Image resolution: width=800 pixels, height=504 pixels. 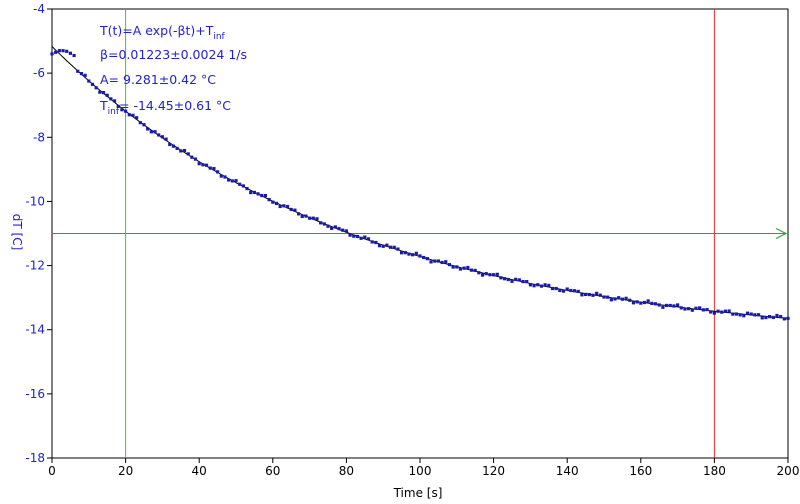 What do you see at coordinates (781, 233) in the screenshot?
I see `horizontal-marker-arrow` at bounding box center [781, 233].